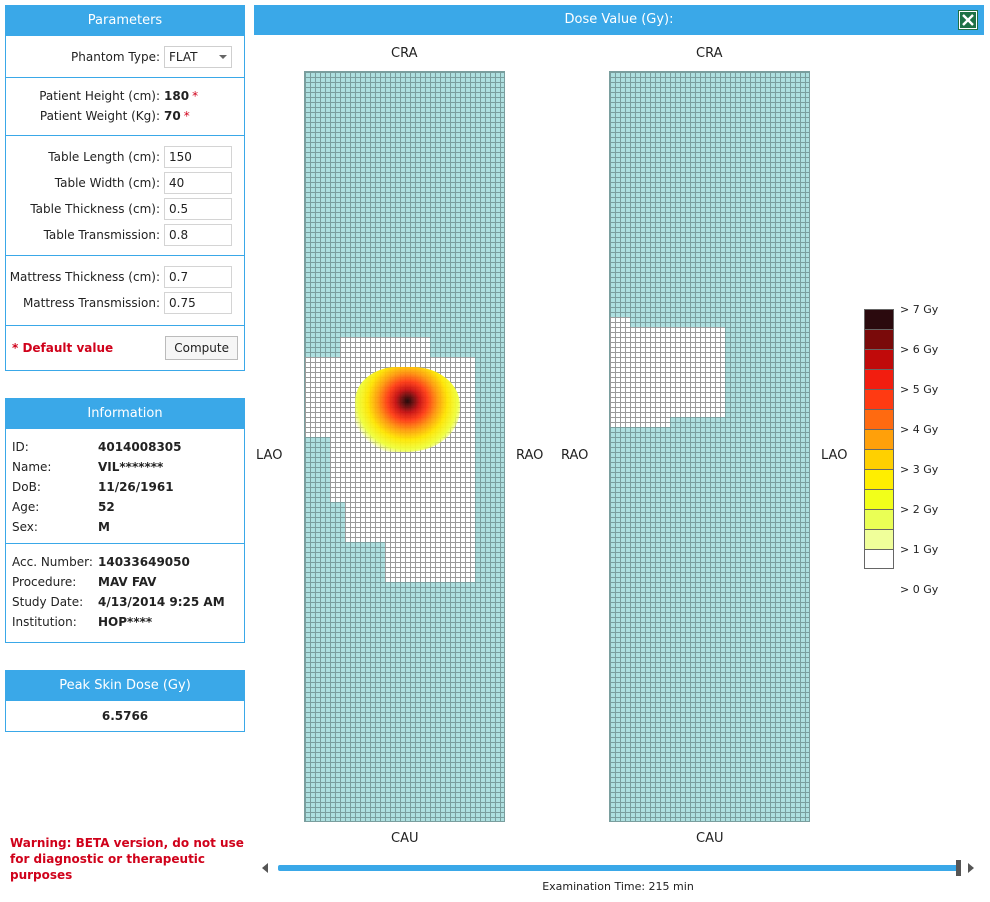 This screenshot has width=990, height=902. I want to click on legend-label: > 2 Gy, so click(919, 509).